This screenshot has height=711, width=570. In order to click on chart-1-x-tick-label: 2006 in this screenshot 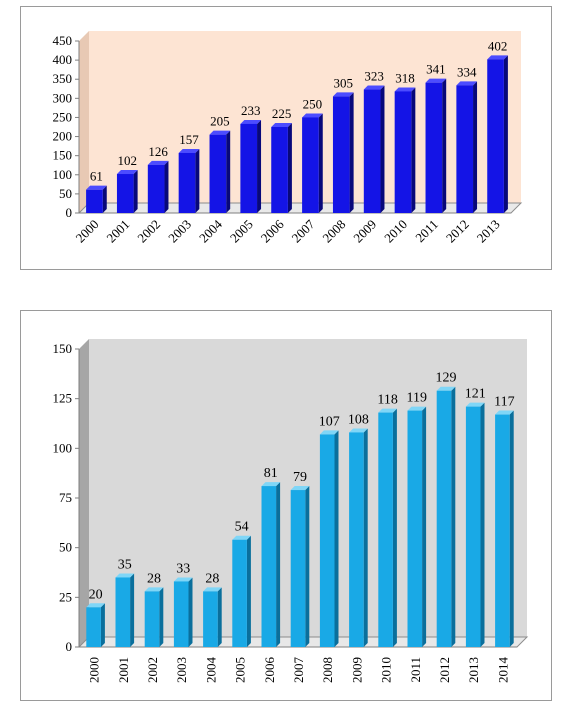, I will do `click(272, 230)`.